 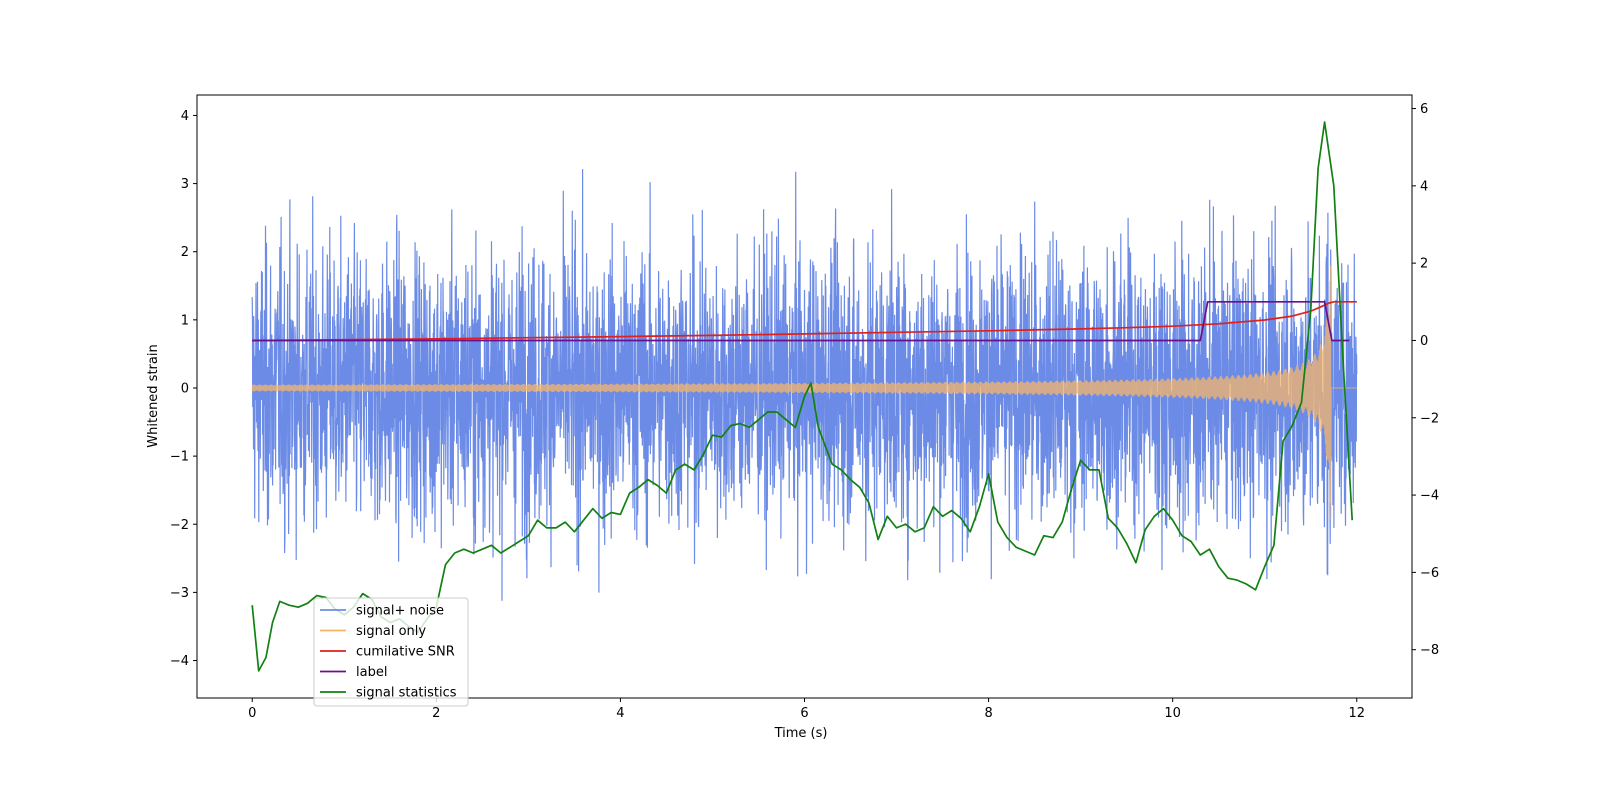 I want to click on legend-box, so click(x=391, y=652).